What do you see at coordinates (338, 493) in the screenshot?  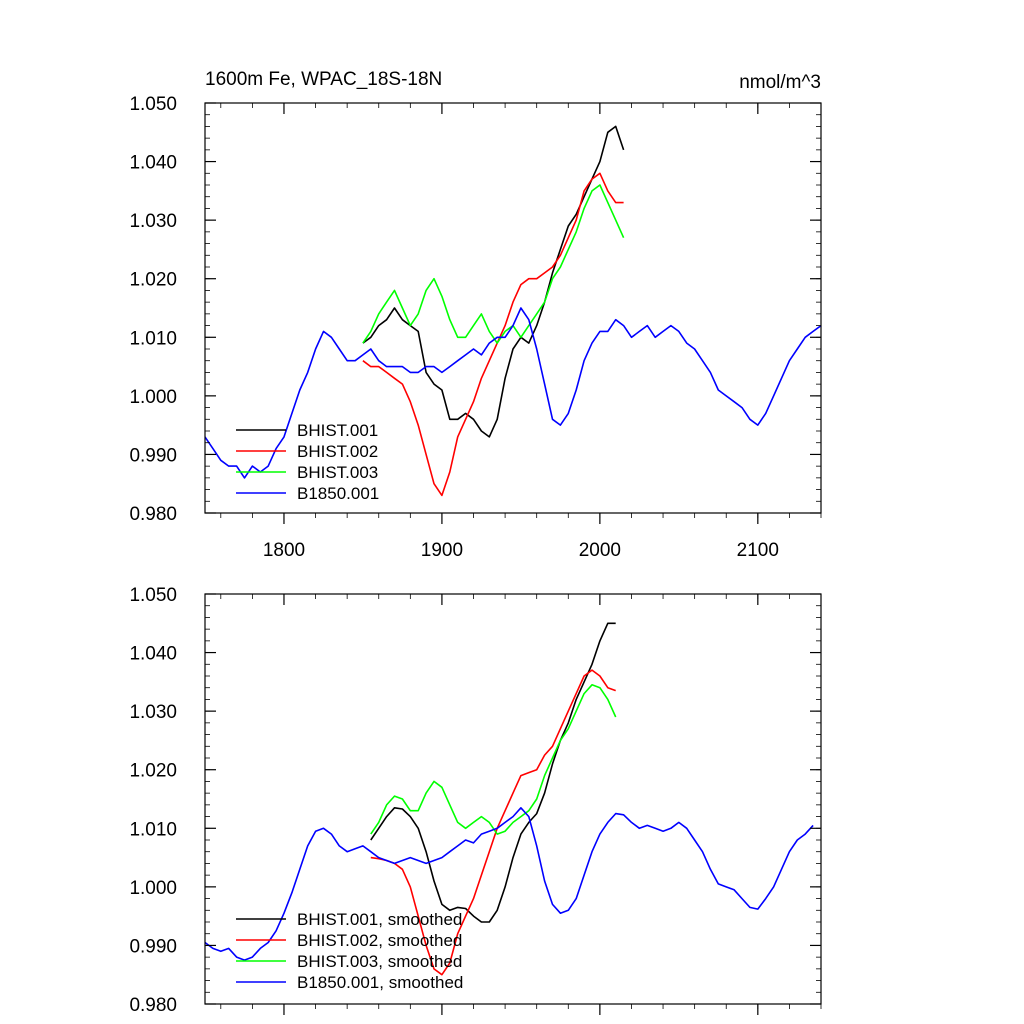 I see `legend-label-4: B1850.001` at bounding box center [338, 493].